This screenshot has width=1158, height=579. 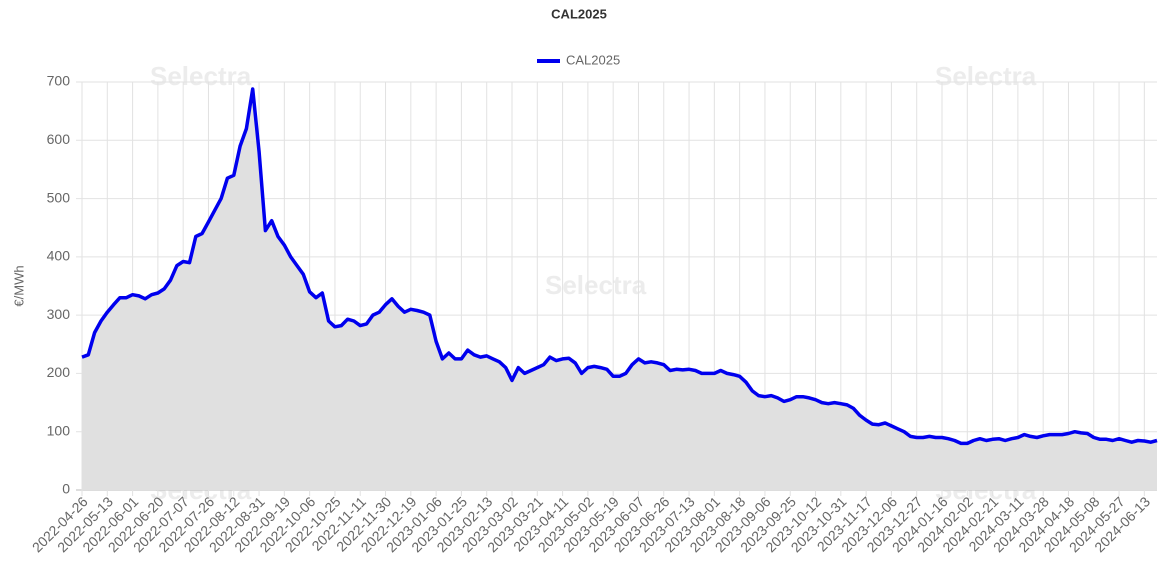 What do you see at coordinates (59, 372) in the screenshot?
I see `y-tick-label: 200` at bounding box center [59, 372].